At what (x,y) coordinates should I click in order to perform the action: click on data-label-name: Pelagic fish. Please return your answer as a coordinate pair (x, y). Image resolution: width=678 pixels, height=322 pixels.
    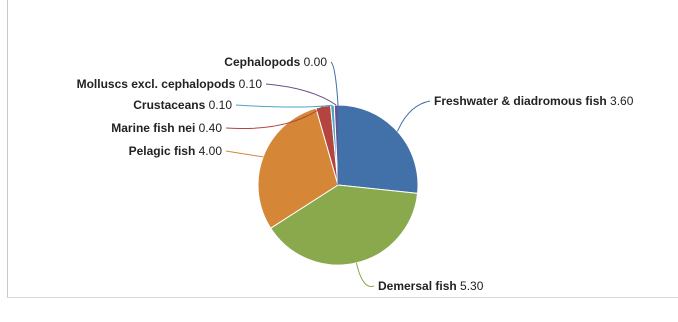
    Looking at the image, I should click on (162, 151).